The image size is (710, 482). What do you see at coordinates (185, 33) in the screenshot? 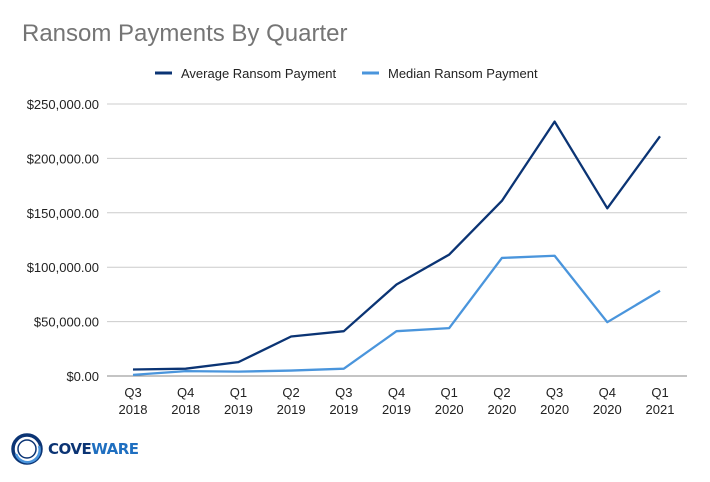
I see `chart-title: Ransom Payments By Quarter` at bounding box center [185, 33].